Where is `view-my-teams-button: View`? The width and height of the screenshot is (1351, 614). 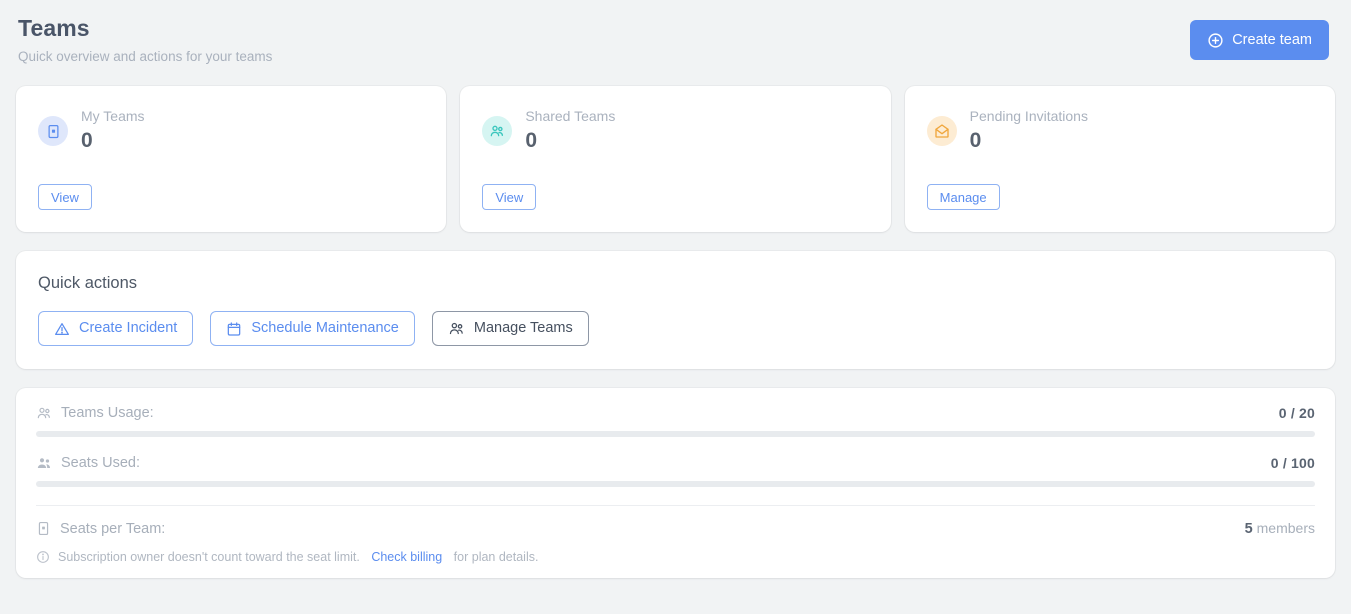 view-my-teams-button: View is located at coordinates (65, 197).